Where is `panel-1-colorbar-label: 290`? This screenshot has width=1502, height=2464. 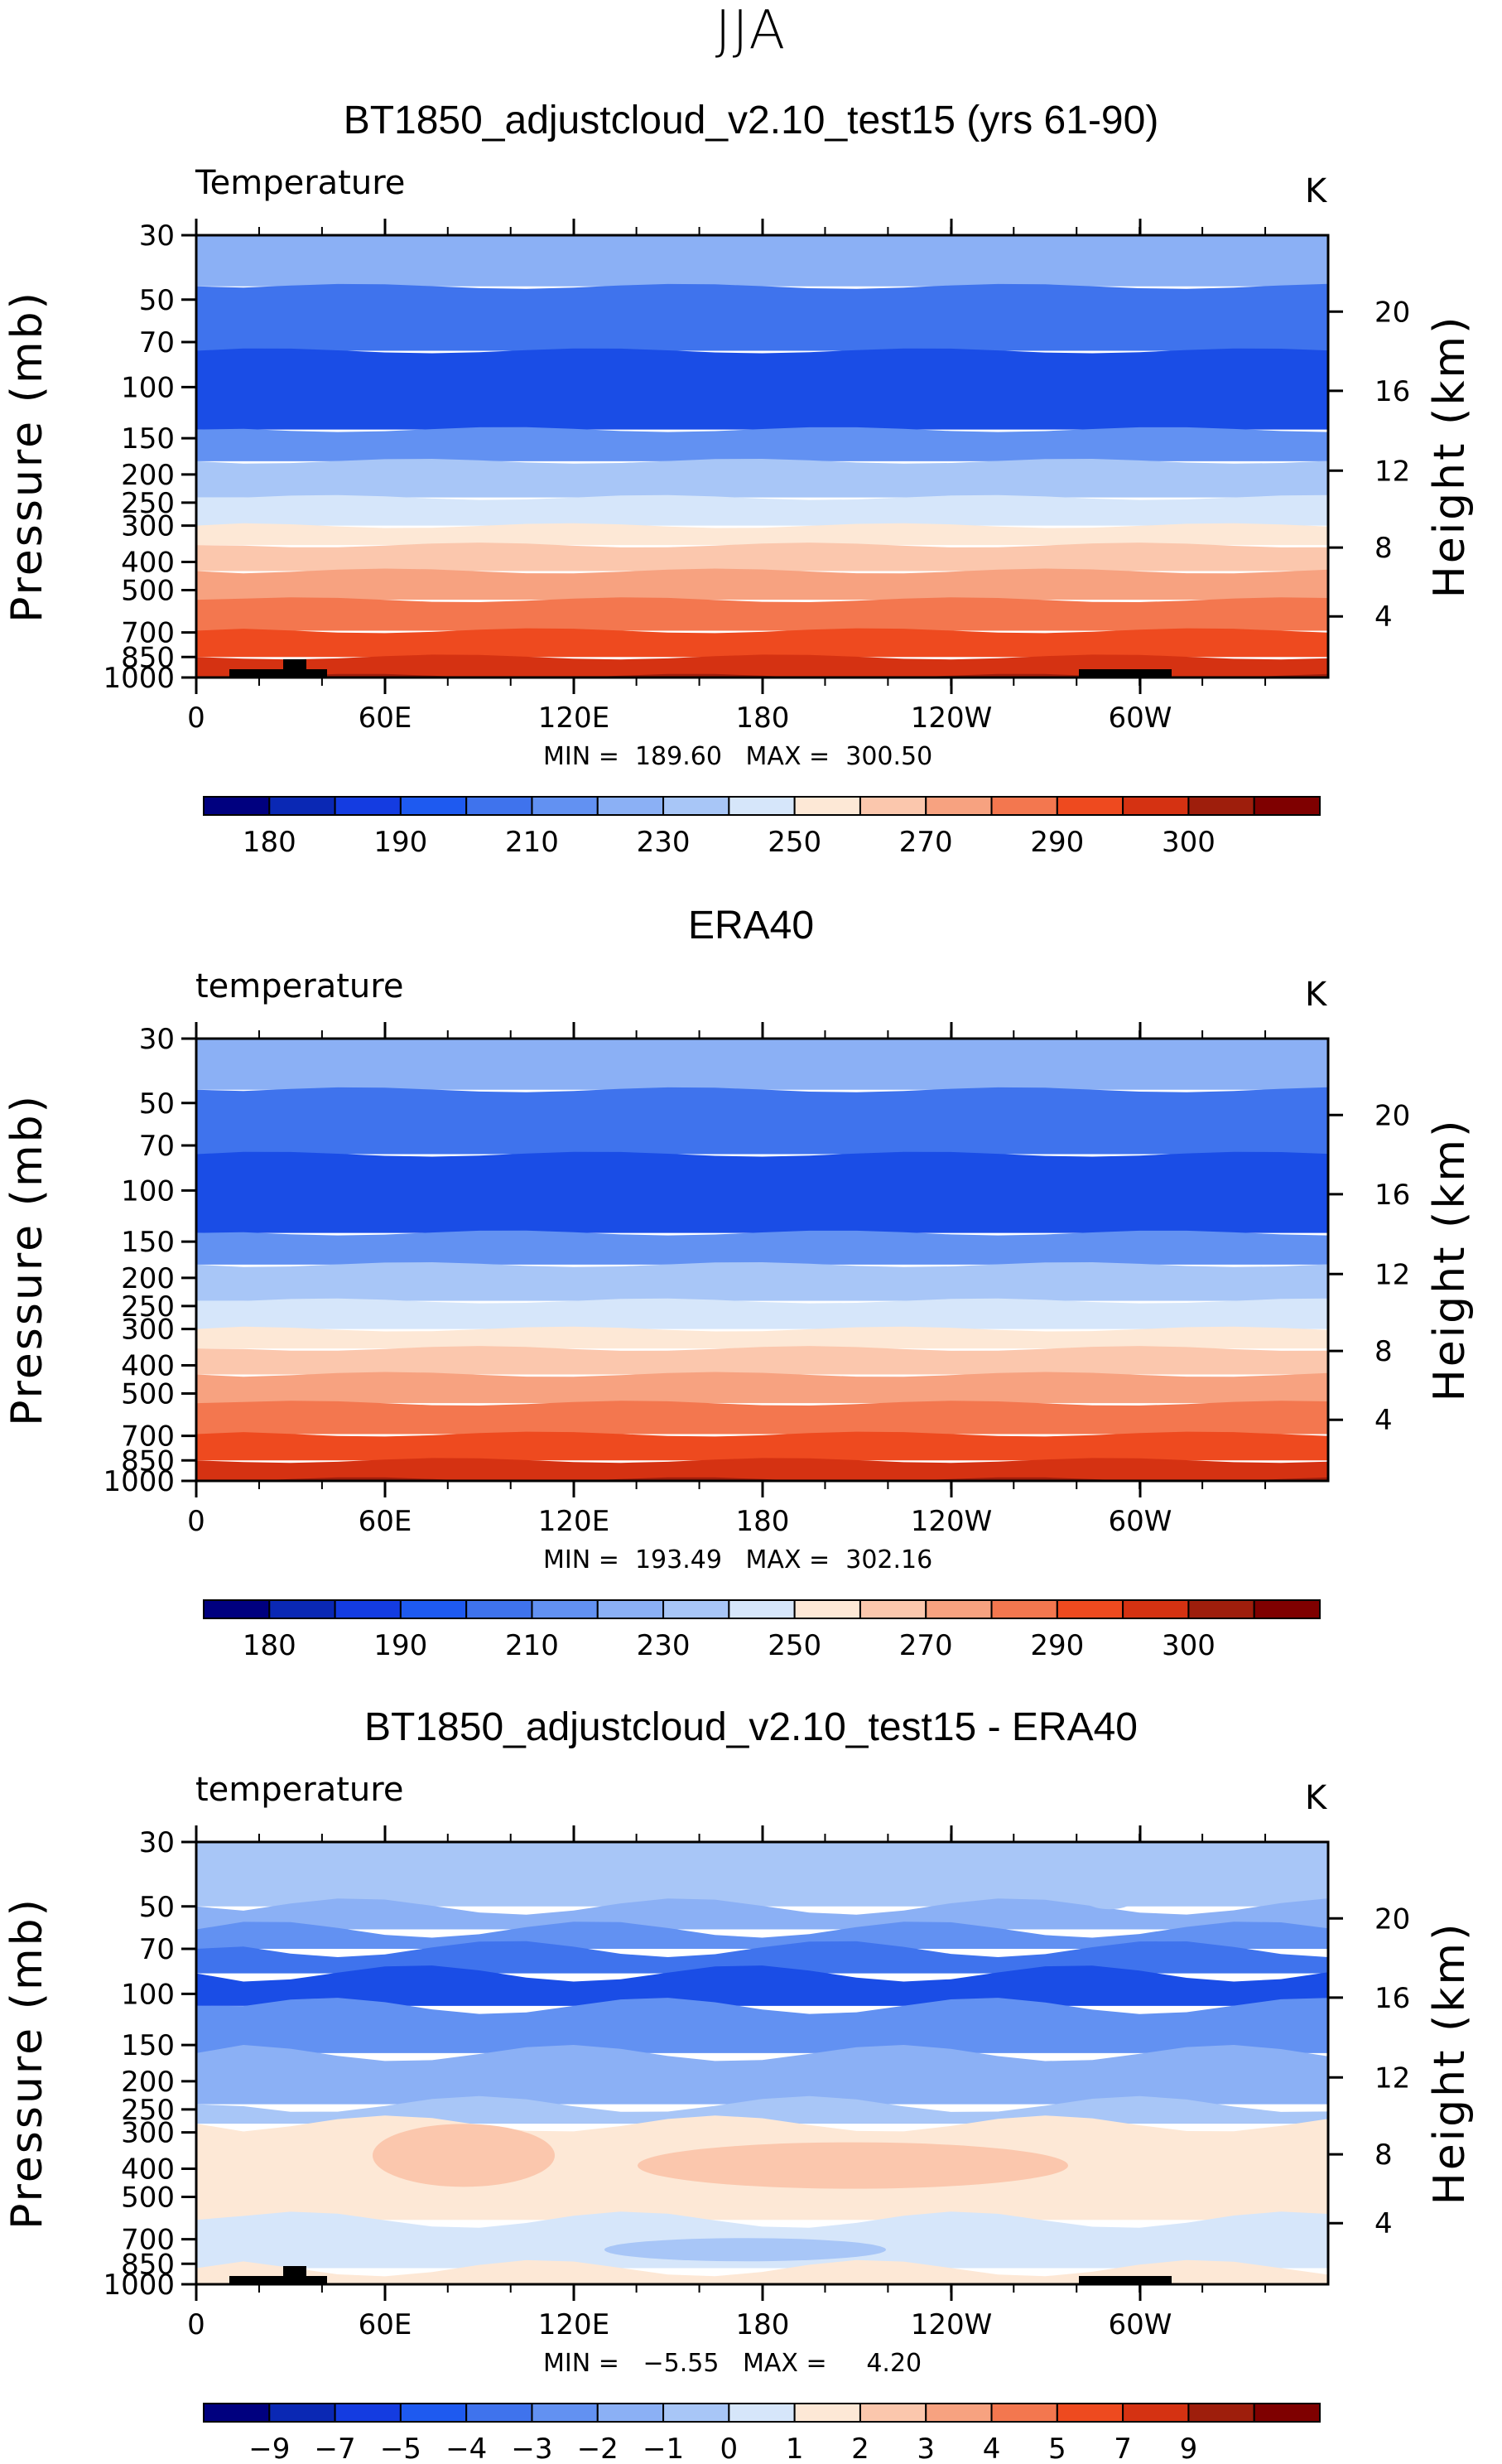
panel-1-colorbar-label: 290 is located at coordinates (1057, 842).